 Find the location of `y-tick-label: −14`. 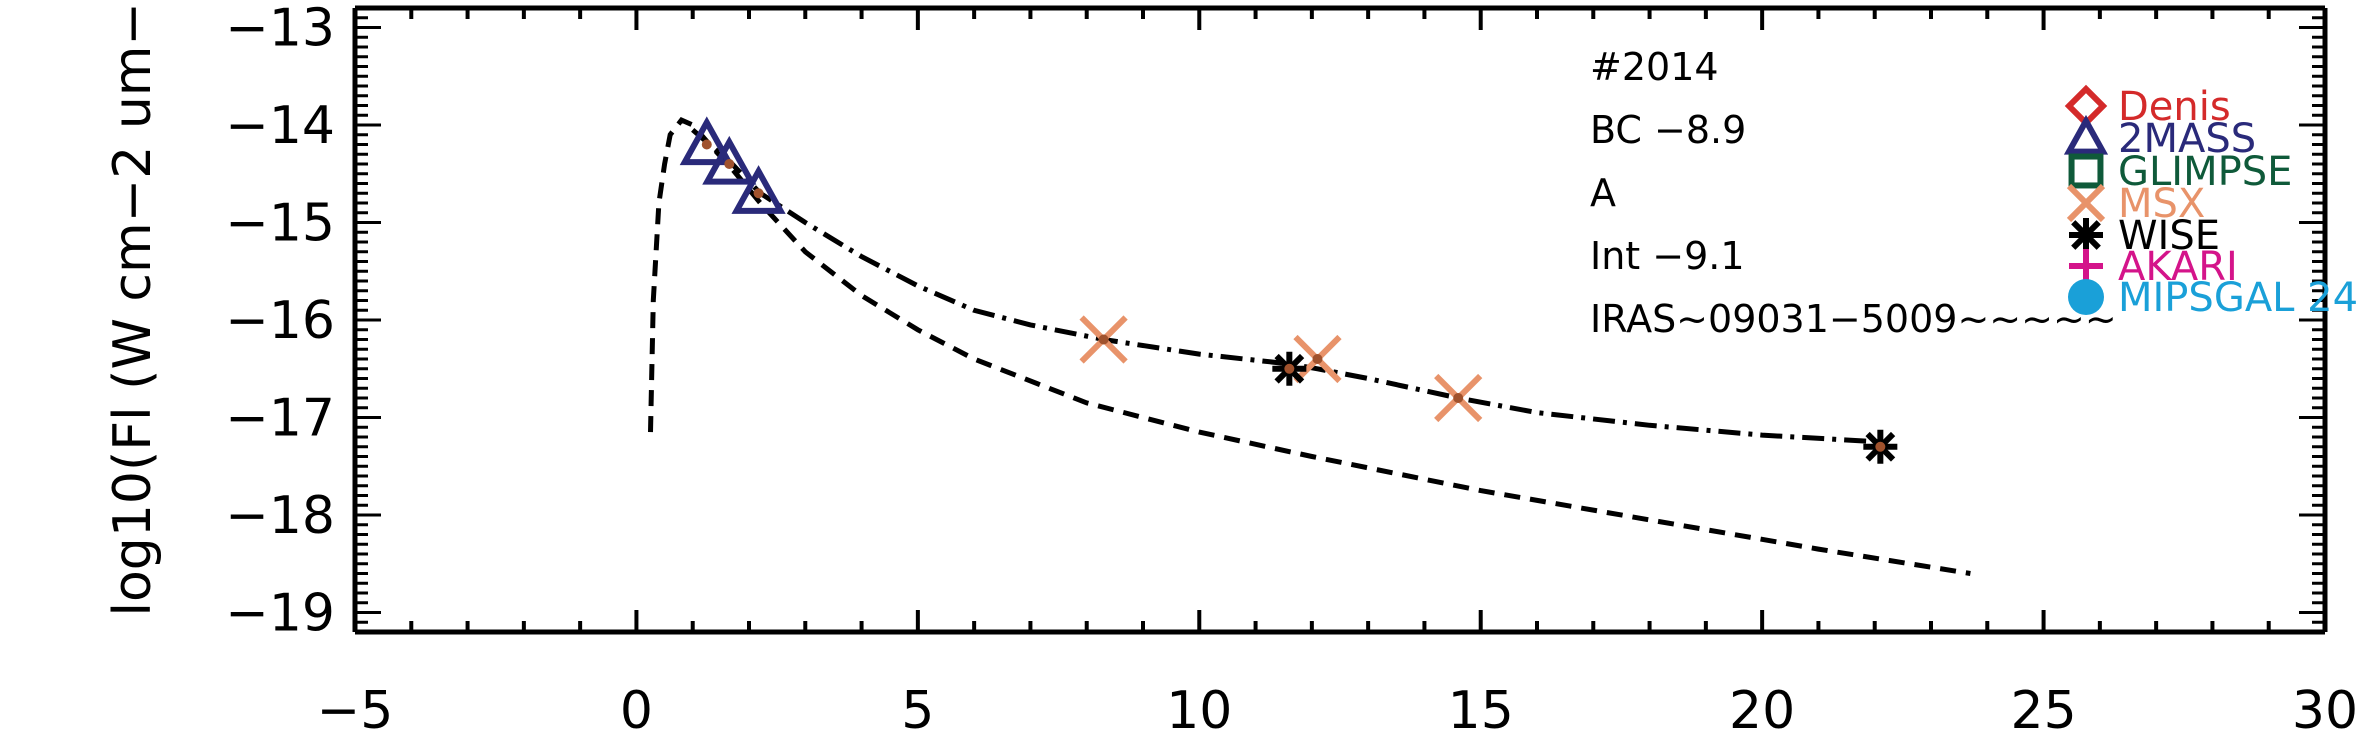

y-tick-label: −14 is located at coordinates (280, 126).